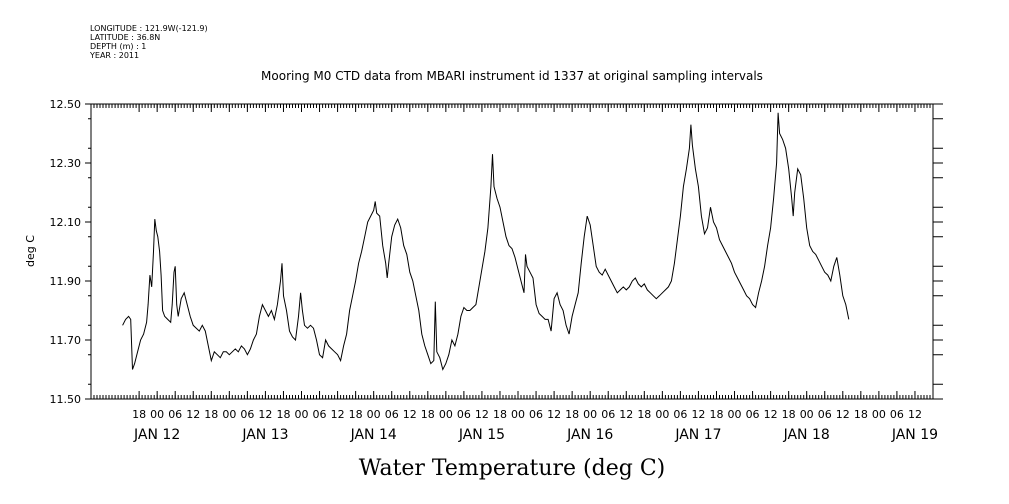 The image size is (1009, 504). What do you see at coordinates (125, 37) in the screenshot?
I see `header-latitude: LATITUDE : 36.8N` at bounding box center [125, 37].